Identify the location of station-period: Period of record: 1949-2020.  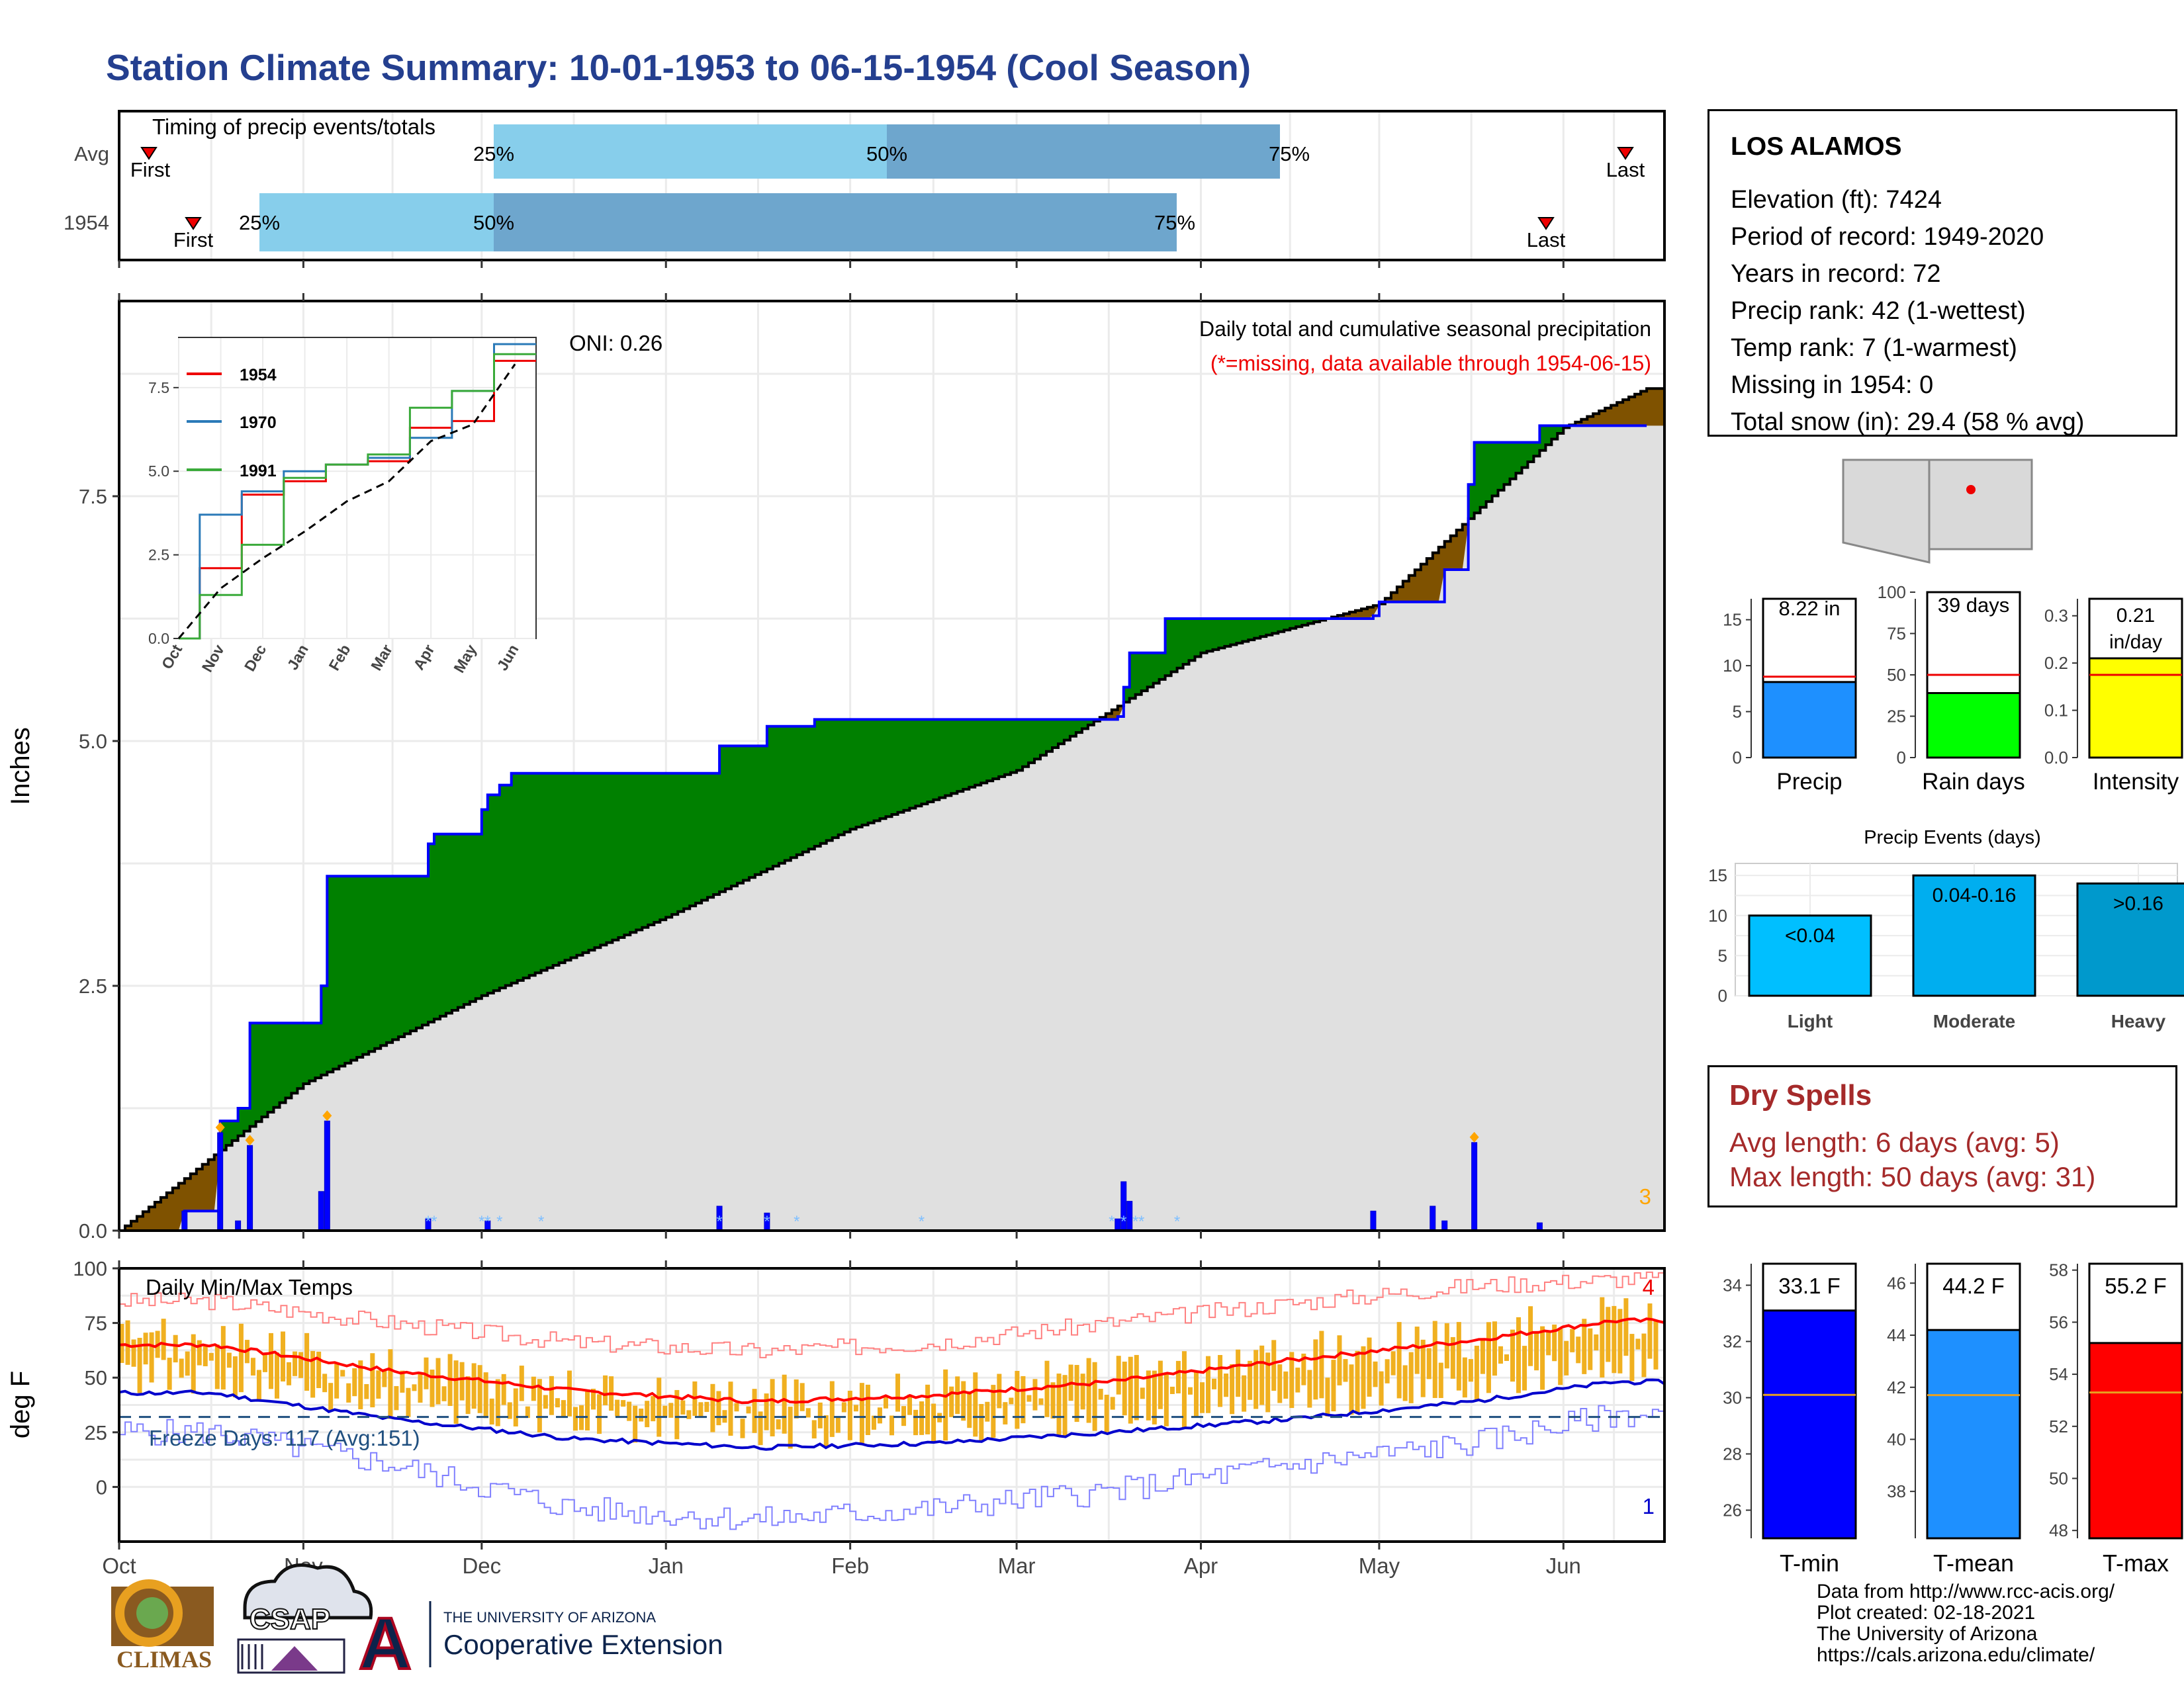
(1888, 237).